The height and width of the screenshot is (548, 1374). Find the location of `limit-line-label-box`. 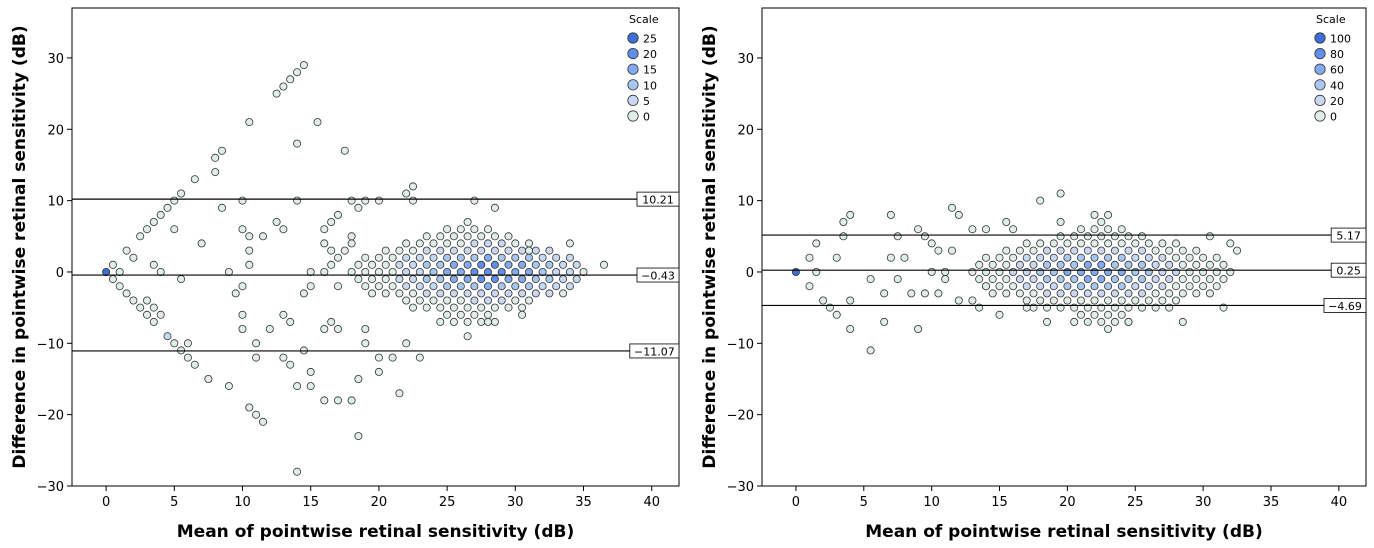

limit-line-label-box is located at coordinates (654, 351).